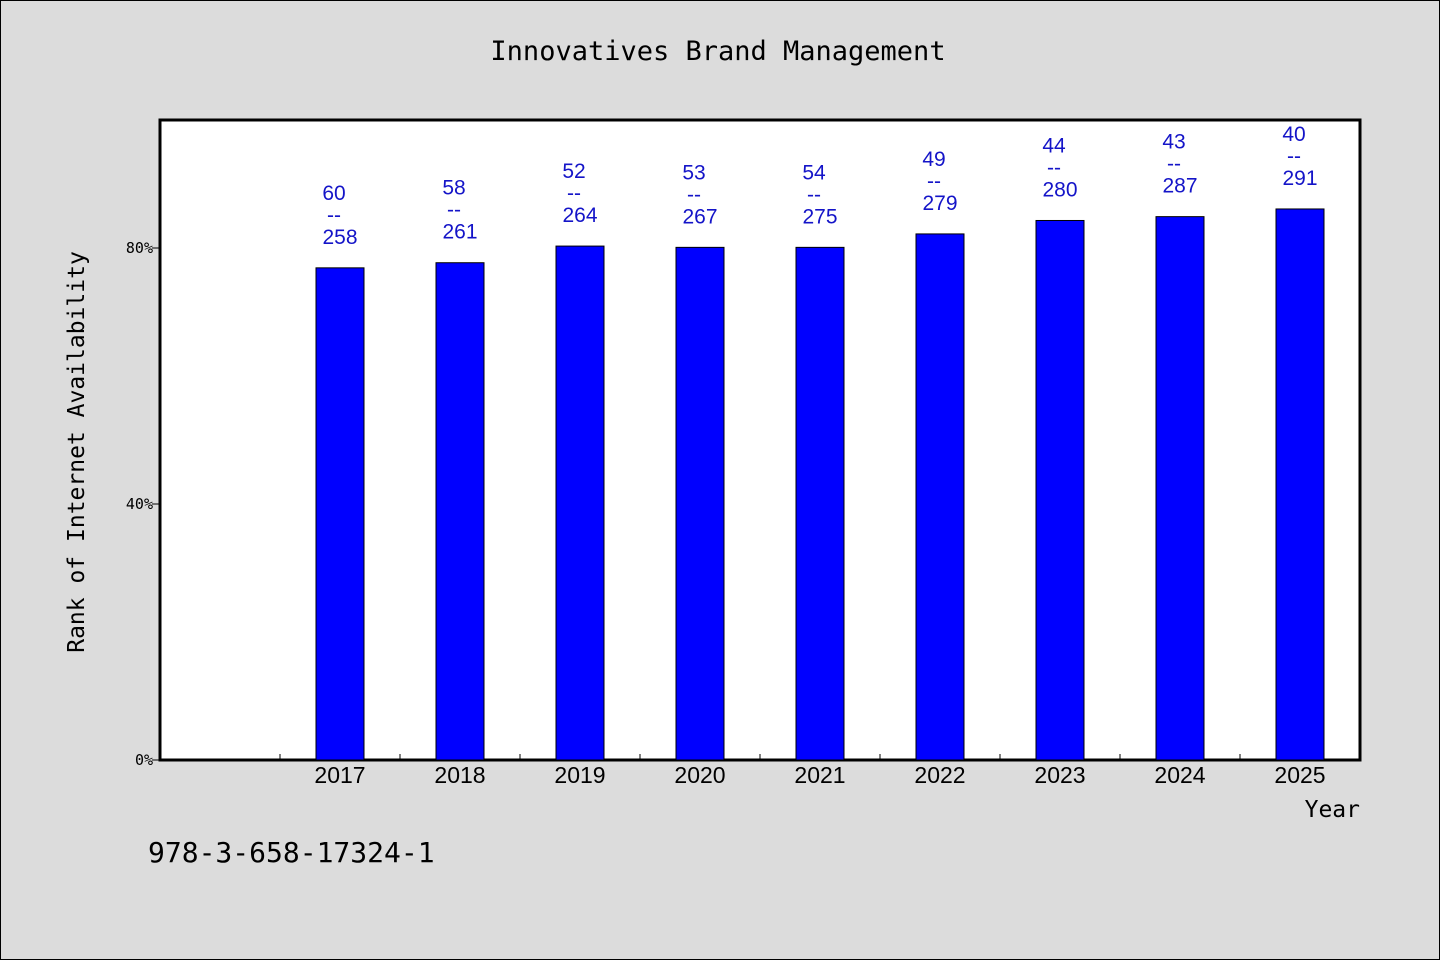 Image resolution: width=1440 pixels, height=960 pixels. What do you see at coordinates (144, 760) in the screenshot?
I see `y-tick-label: 0%` at bounding box center [144, 760].